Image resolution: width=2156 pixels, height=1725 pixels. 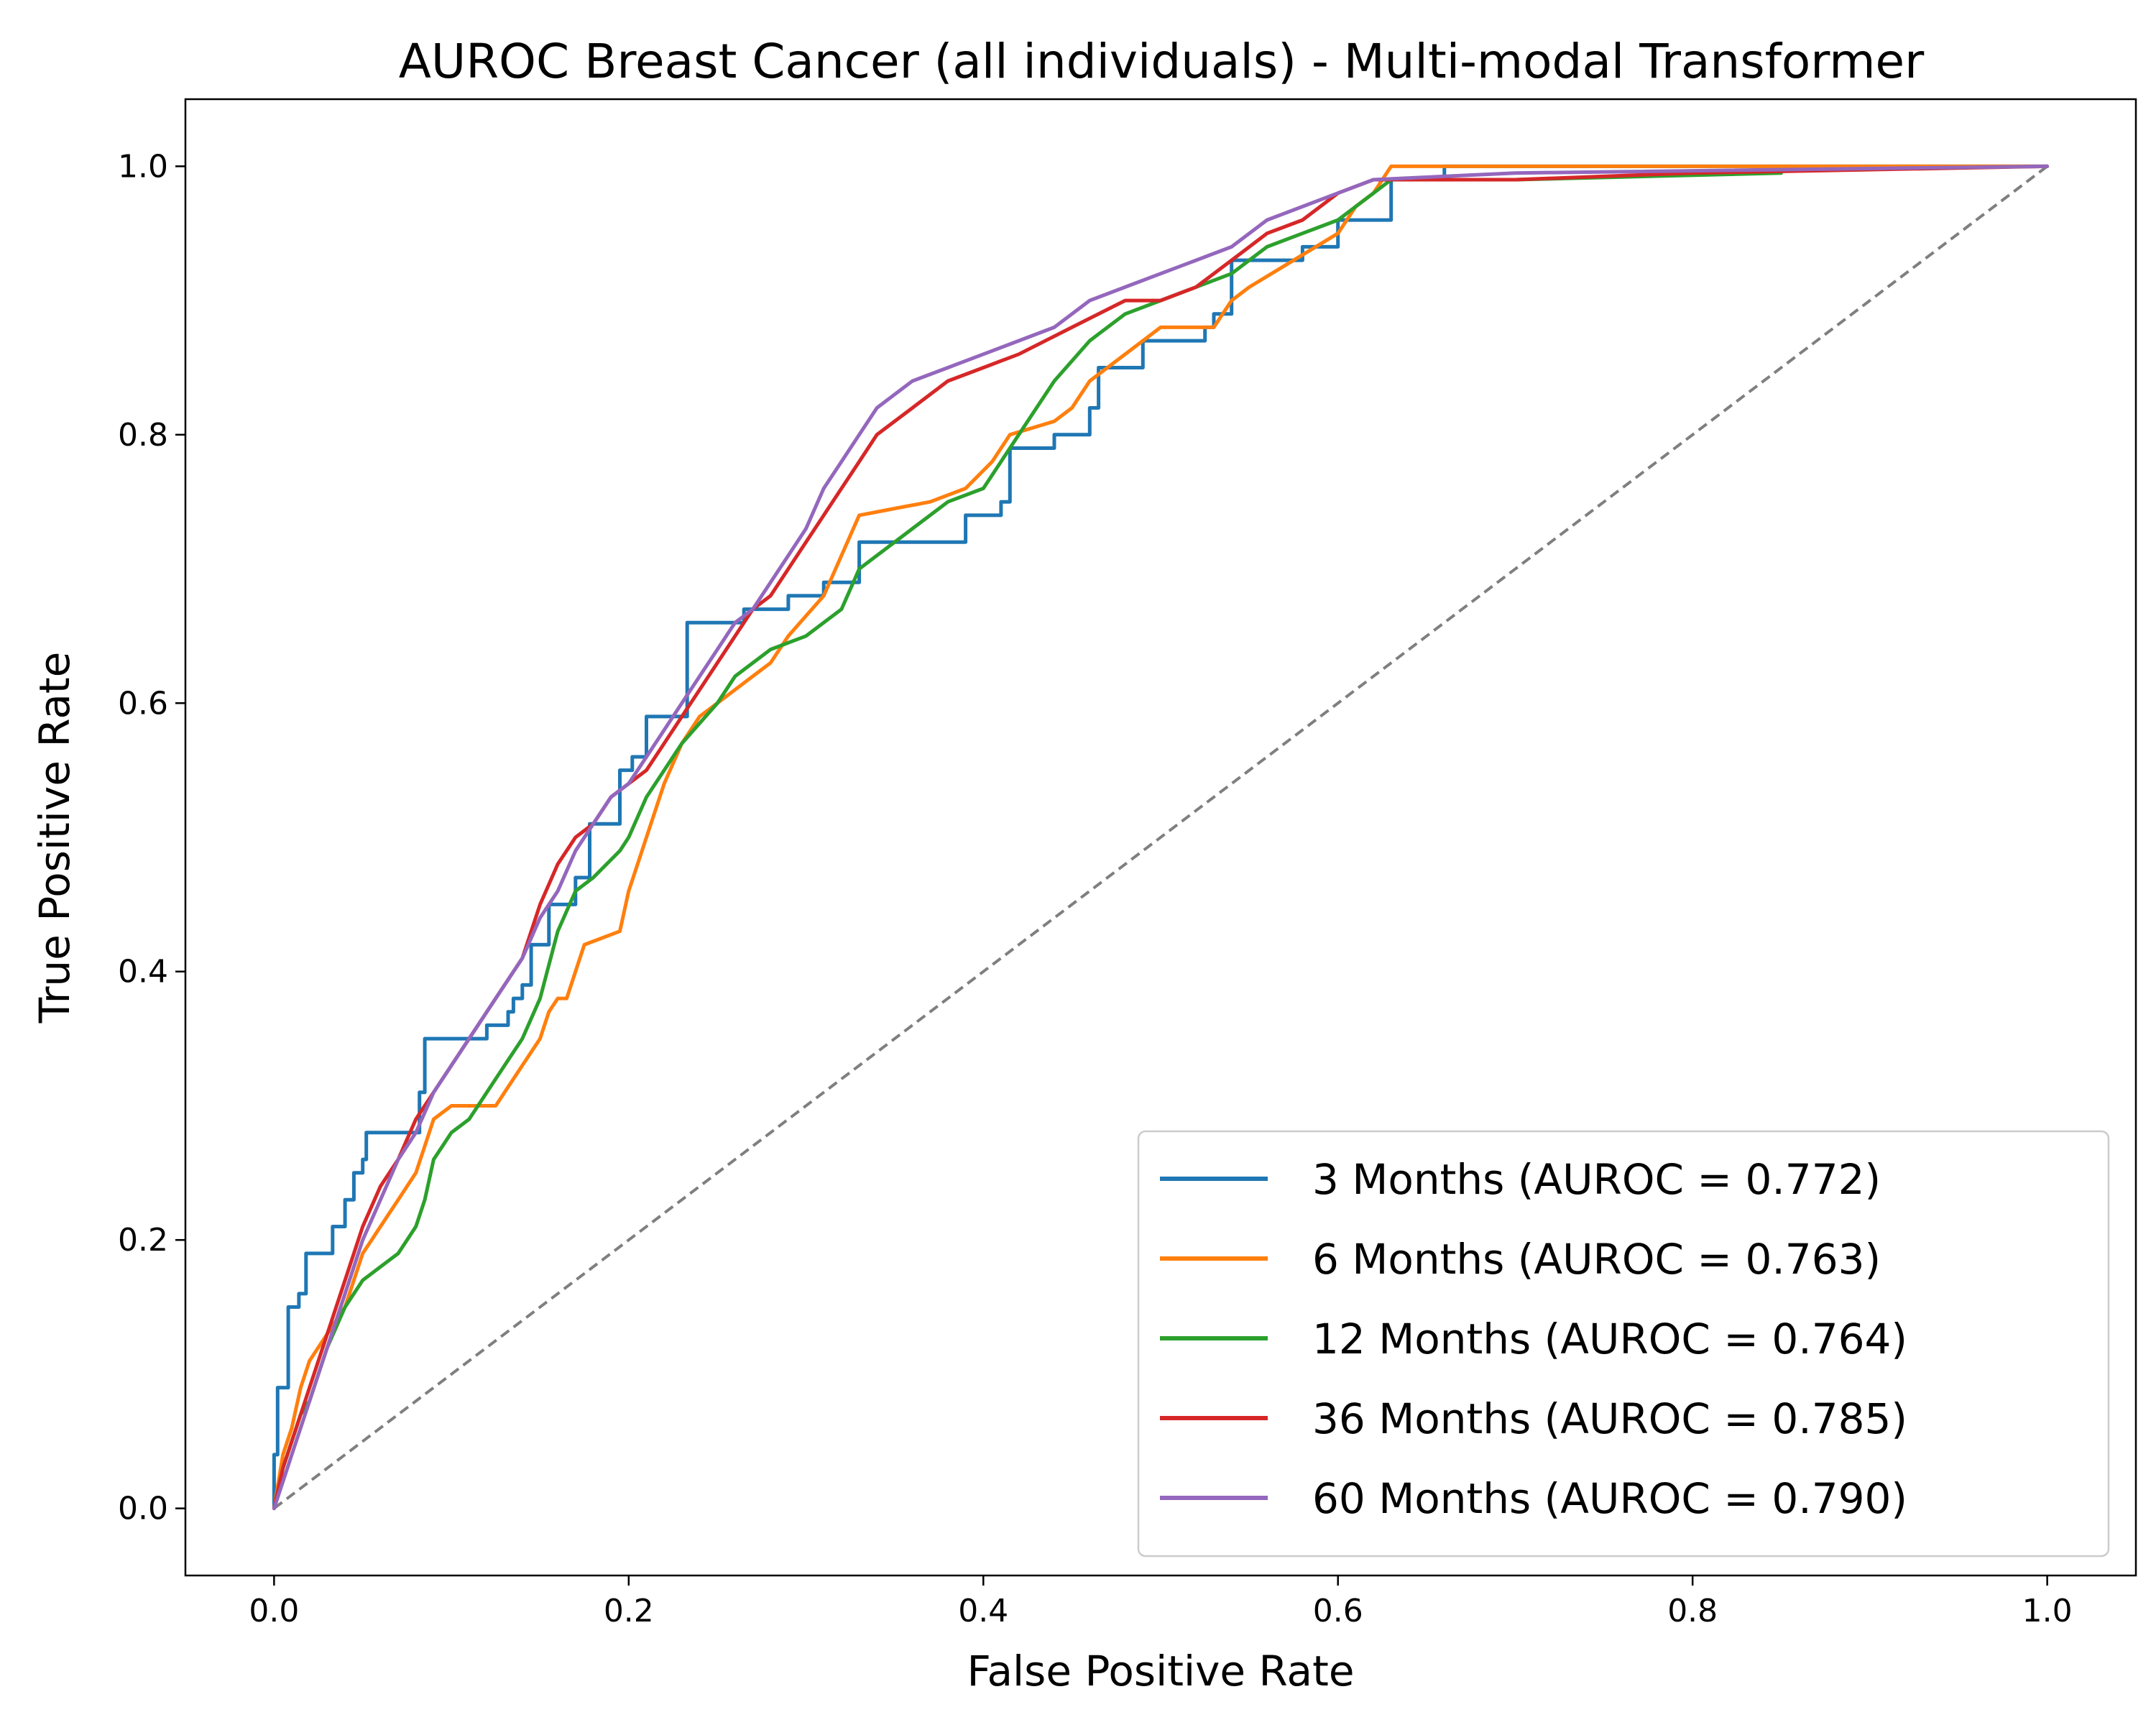 I want to click on y-tick-label: 0.6, so click(x=143, y=703).